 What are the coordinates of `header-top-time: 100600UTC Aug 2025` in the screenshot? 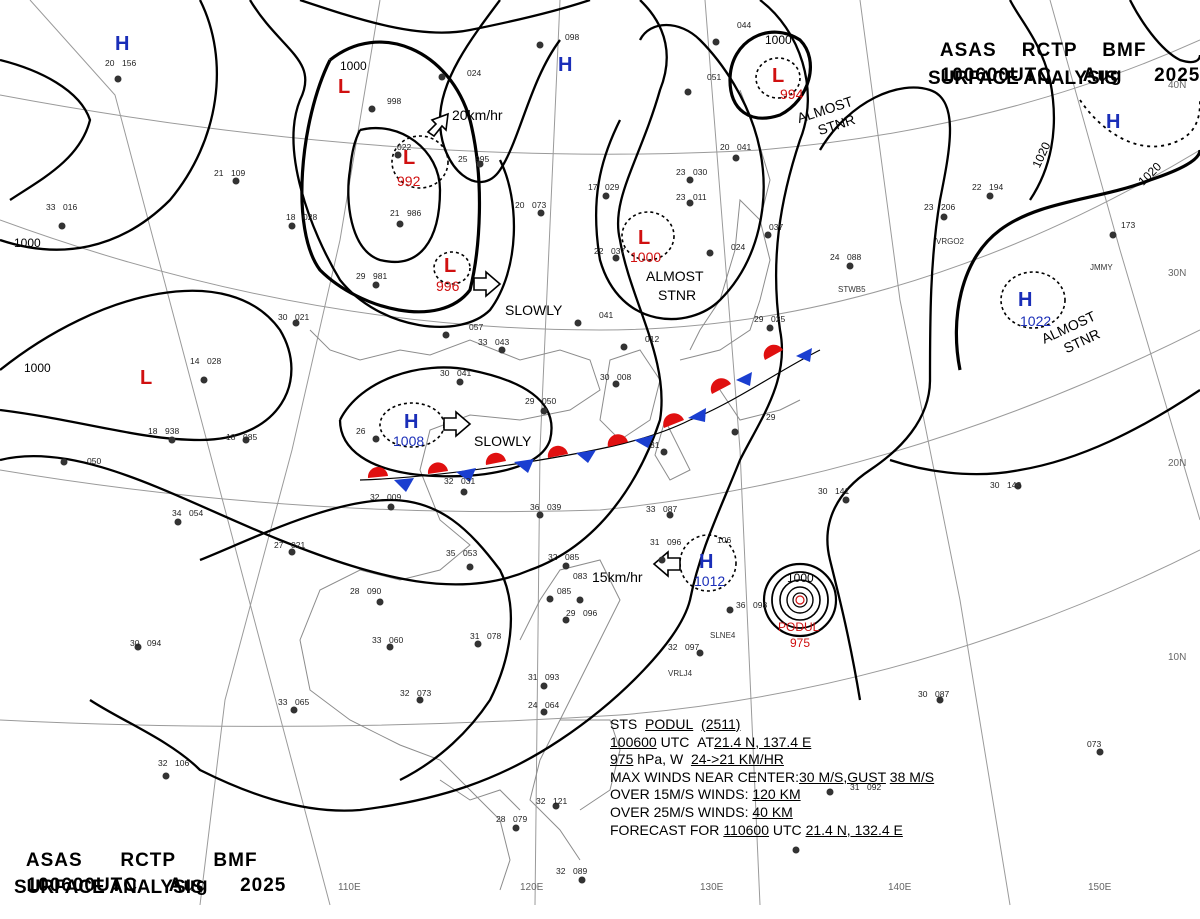 It's located at (1064, 64).